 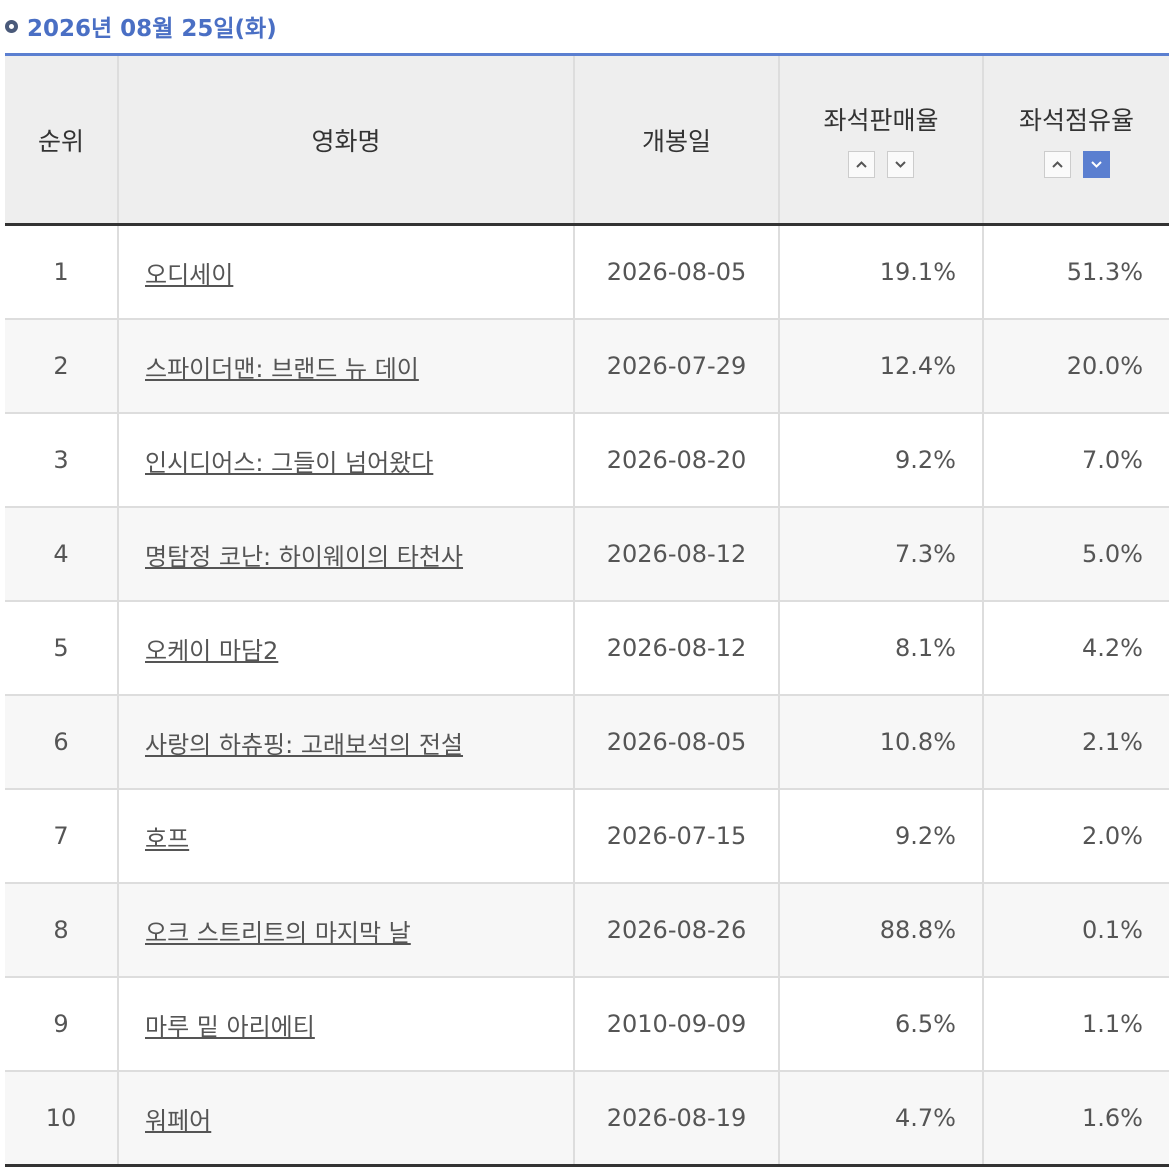 I want to click on rank: 7, so click(x=61, y=836).